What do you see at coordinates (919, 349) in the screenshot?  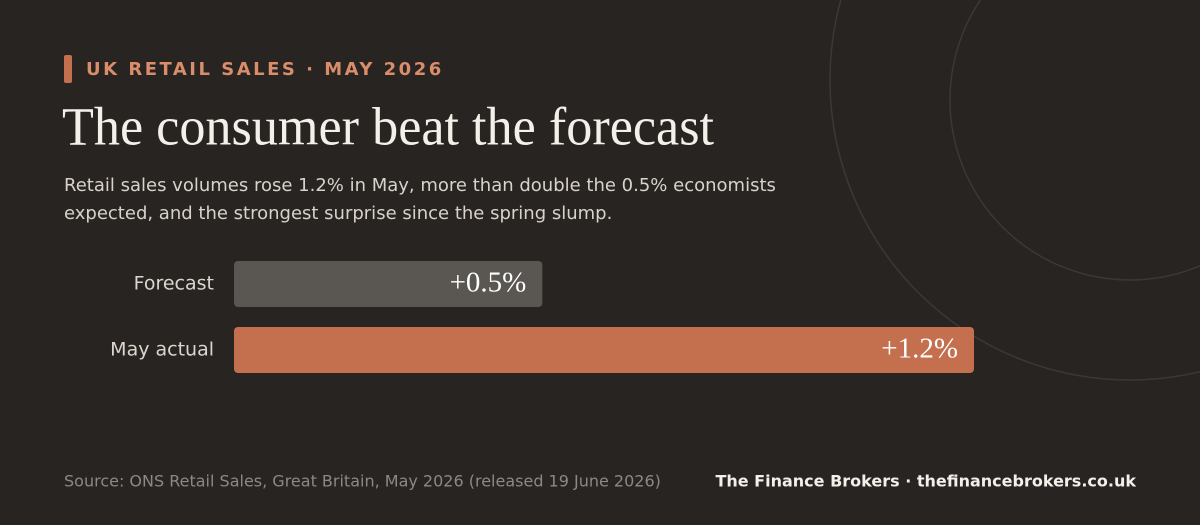 I see `value-label: +1.2%` at bounding box center [919, 349].